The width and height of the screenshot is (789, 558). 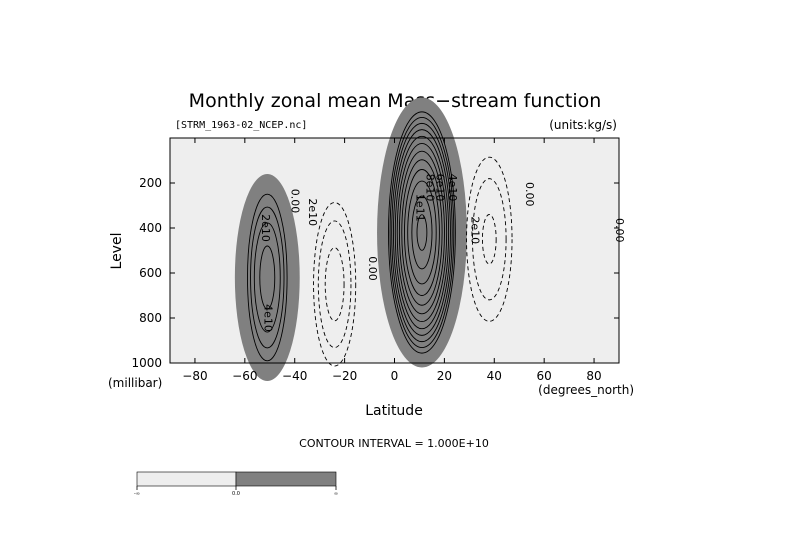 I want to click on contour-label-0: 0.00, so click(x=295, y=201).